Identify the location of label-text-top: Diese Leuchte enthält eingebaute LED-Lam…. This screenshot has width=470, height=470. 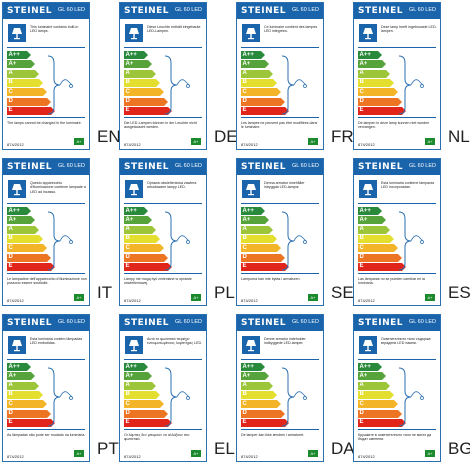
(174, 29).